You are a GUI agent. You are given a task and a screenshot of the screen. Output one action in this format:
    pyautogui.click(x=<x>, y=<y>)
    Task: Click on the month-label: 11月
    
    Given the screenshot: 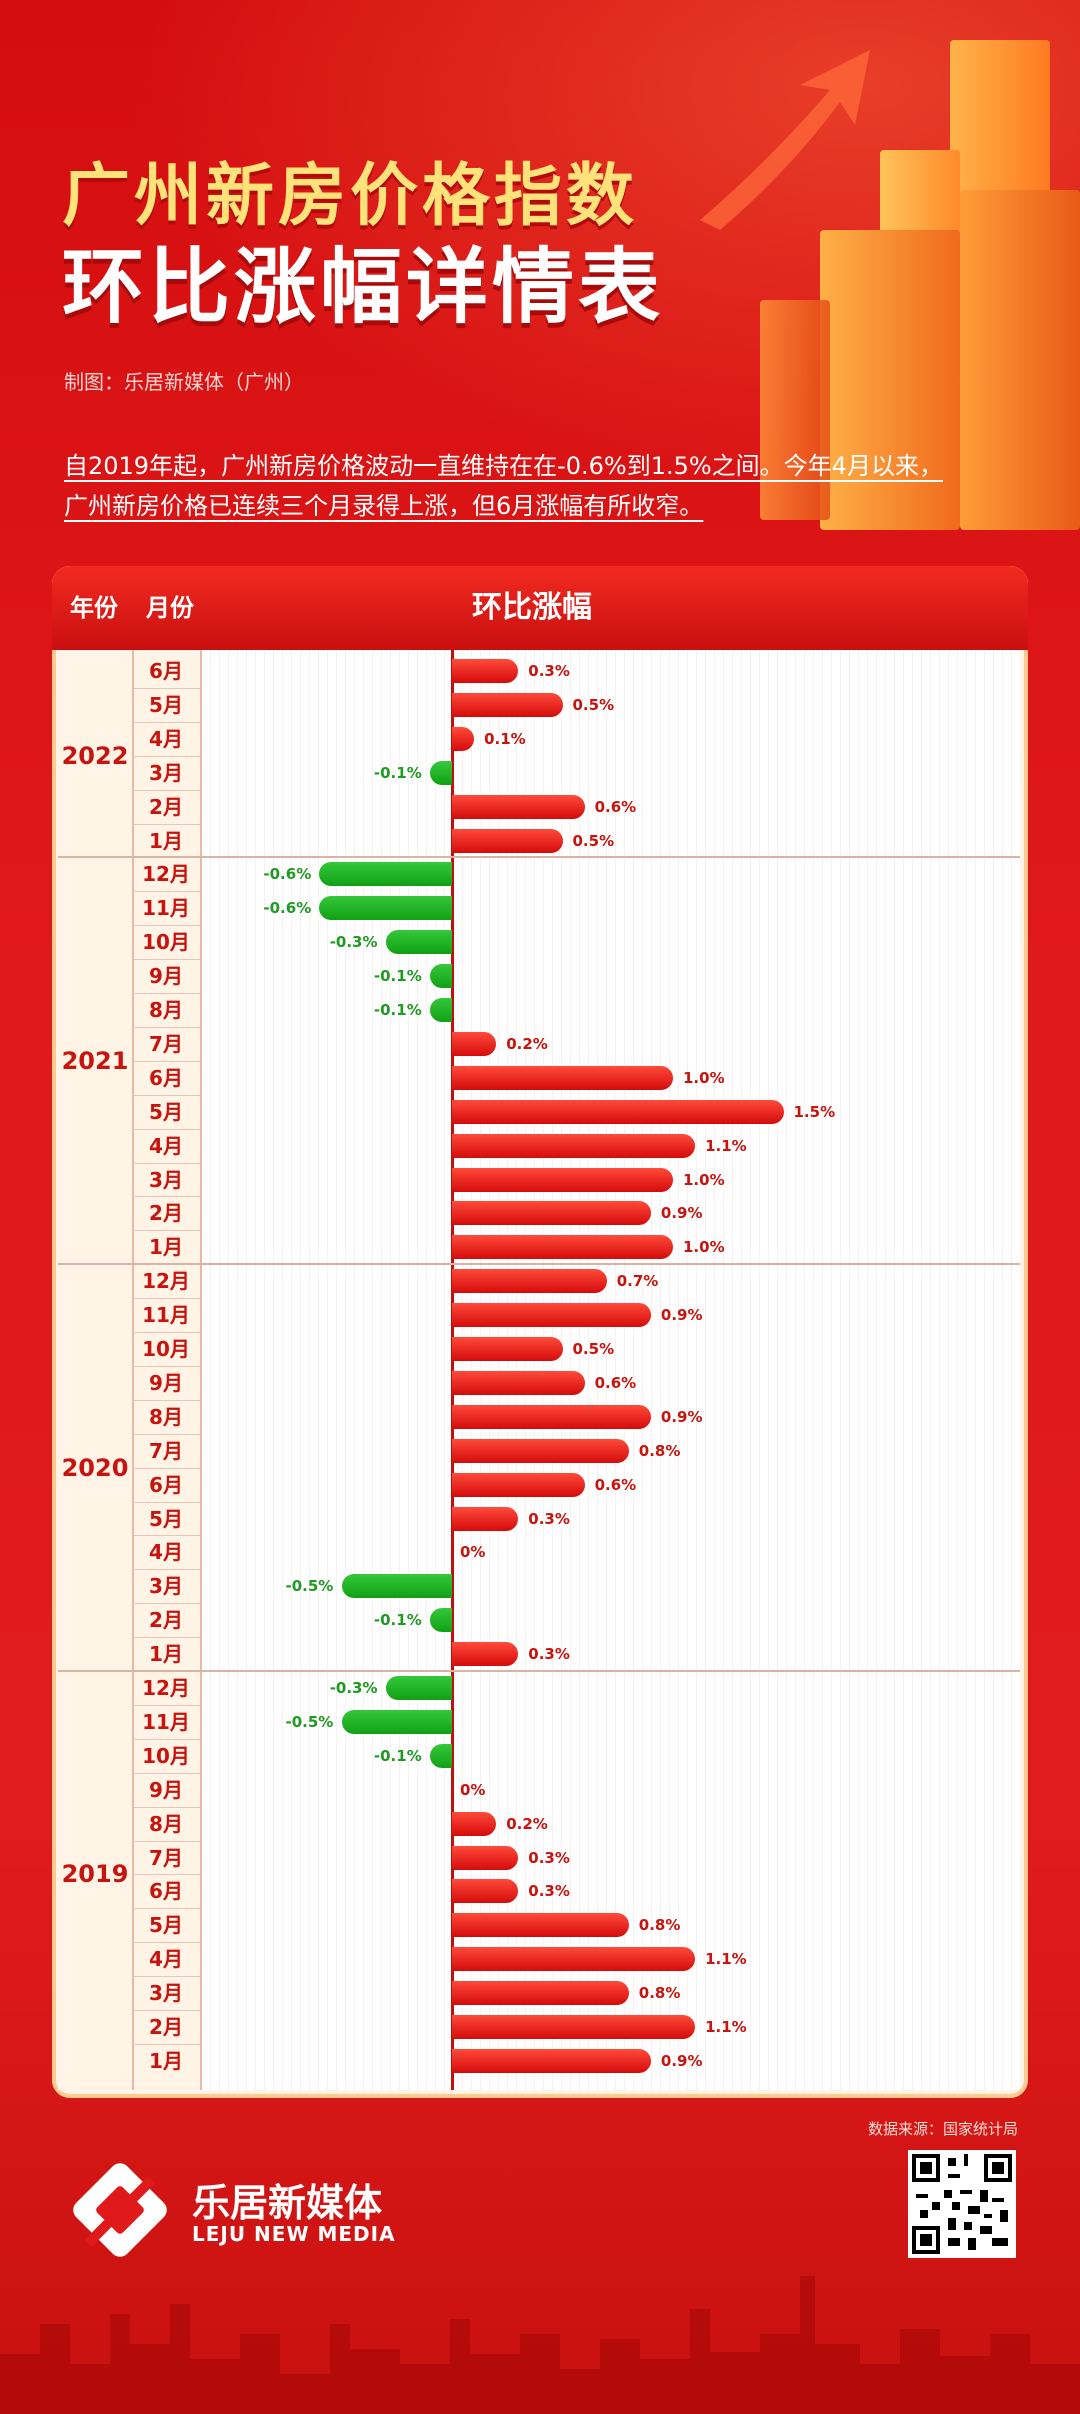 What is the action you would take?
    pyautogui.click(x=166, y=1721)
    